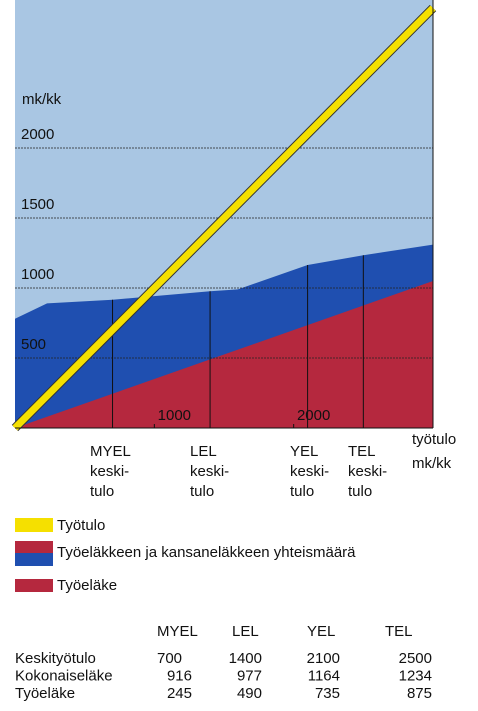 The height and width of the screenshot is (711, 478). Describe the element at coordinates (249, 675) in the screenshot. I see `table-cell: 977` at that location.